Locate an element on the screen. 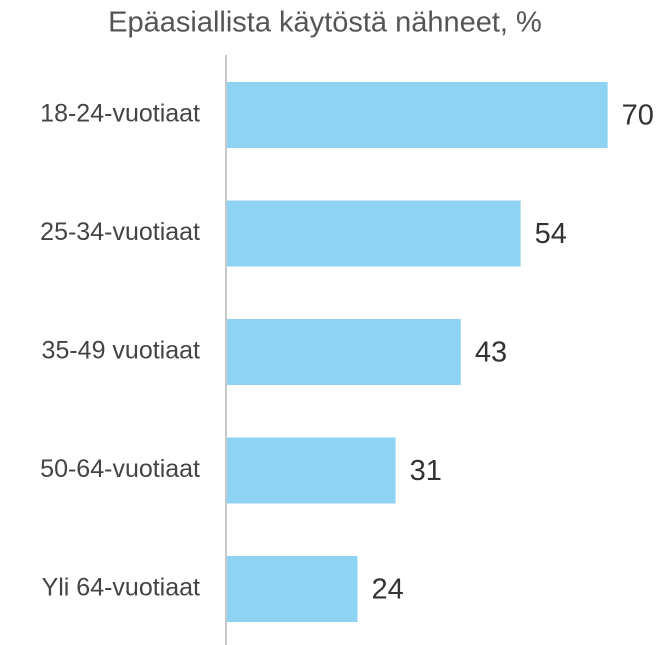 This screenshot has height=645, width=662. y-tick-label: 25-34-vuotiaat is located at coordinates (120, 232).